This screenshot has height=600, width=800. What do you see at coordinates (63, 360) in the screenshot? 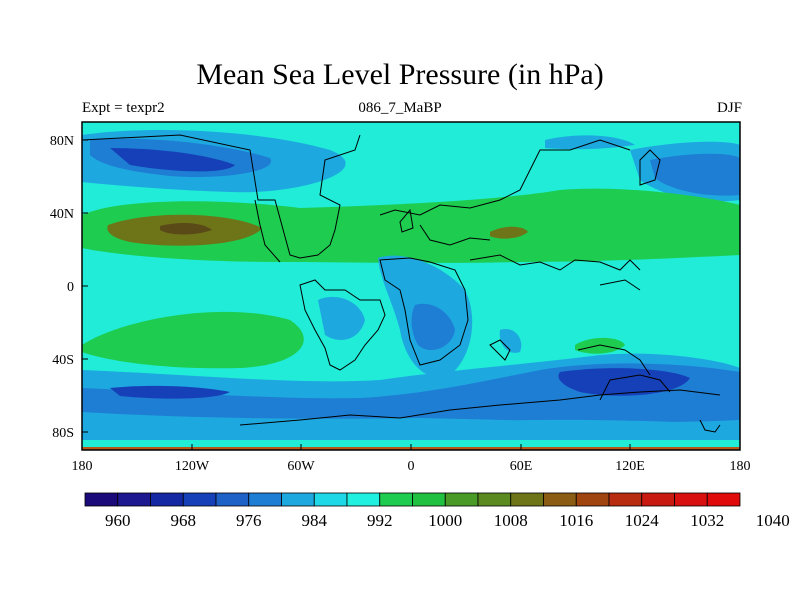
I see `lat-label: 40S` at bounding box center [63, 360].